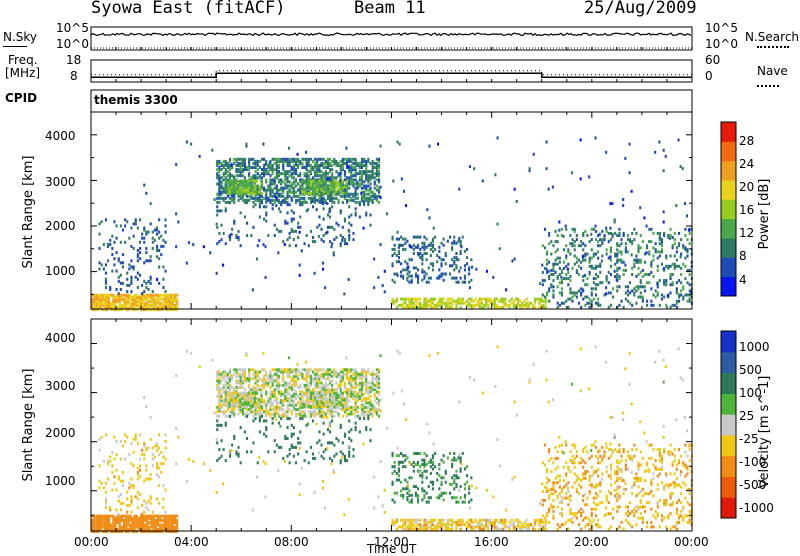 This screenshot has height=556, width=800. Describe the element at coordinates (391, 38) in the screenshot. I see `nsky-panel-frame` at that location.